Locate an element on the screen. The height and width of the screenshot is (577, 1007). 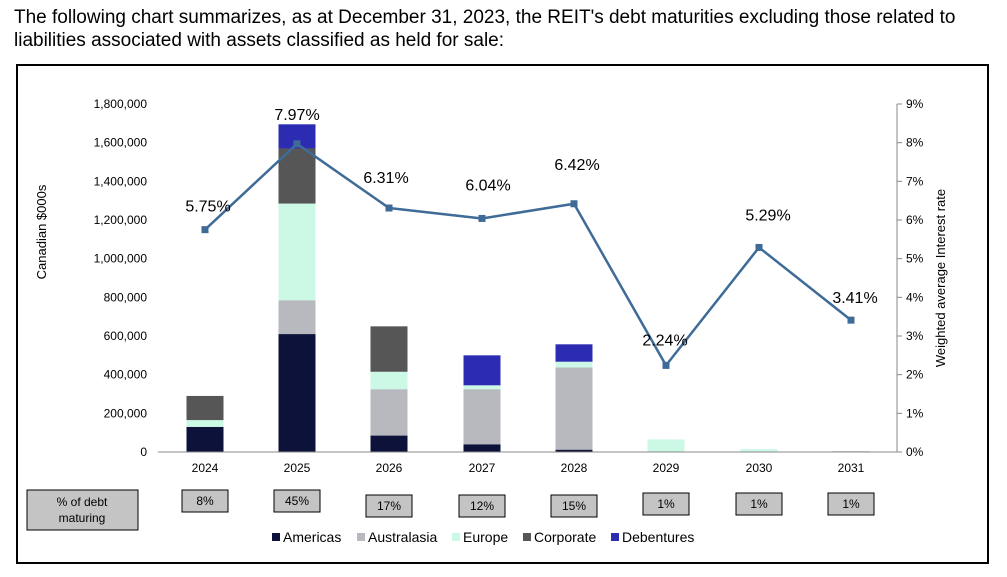
y2-tick-label: 1% is located at coordinates (915, 413).